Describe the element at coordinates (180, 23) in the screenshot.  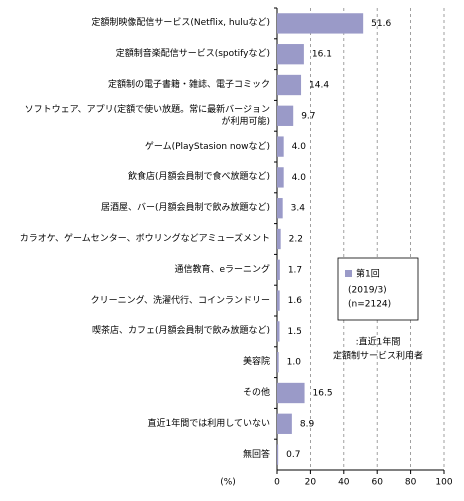
I see `y-tick-label: 定額制映像配信サービス(Netflix, huluなど)` at that location.